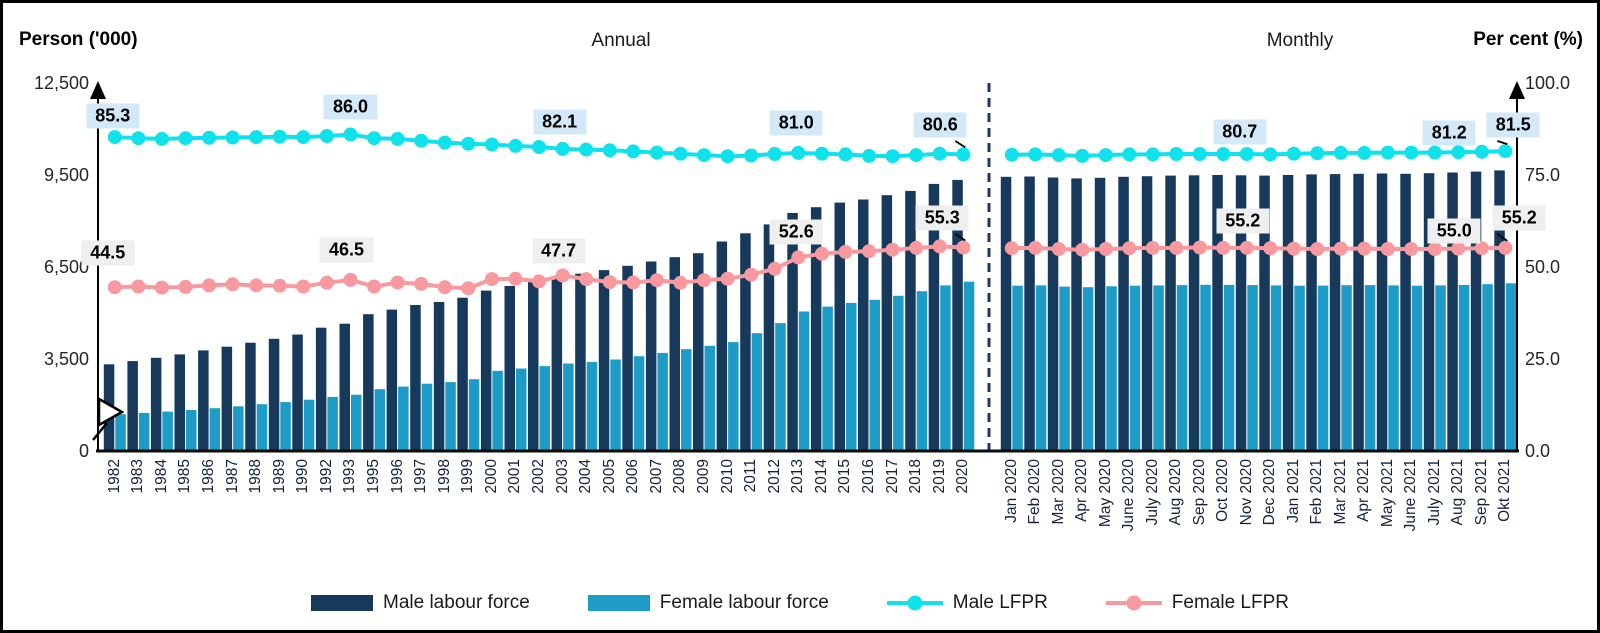 This screenshot has height=633, width=1600. What do you see at coordinates (680, 476) in the screenshot?
I see `year-label: 2008` at bounding box center [680, 476].